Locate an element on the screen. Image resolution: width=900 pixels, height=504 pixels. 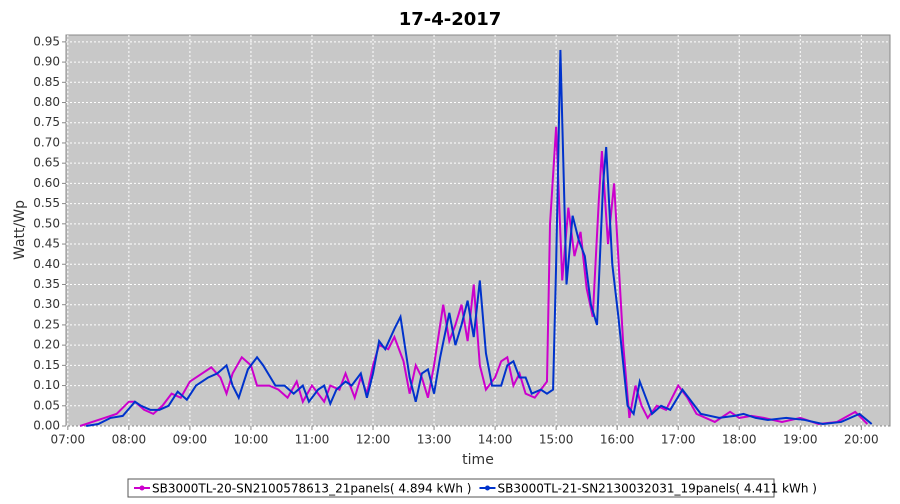
y-tick-label: 0.55 is located at coordinates (46, 203).